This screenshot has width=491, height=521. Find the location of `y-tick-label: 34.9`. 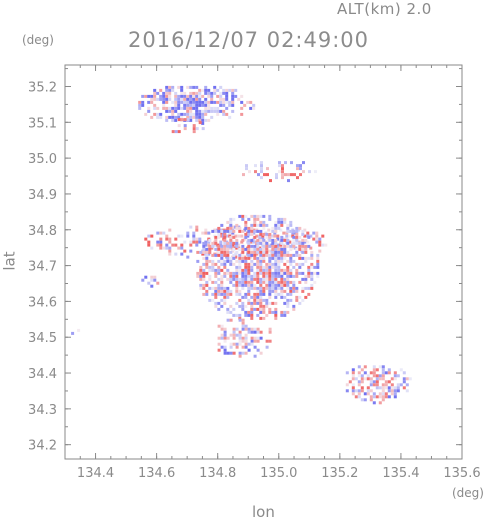

y-tick-label: 34.9 is located at coordinates (42, 195).